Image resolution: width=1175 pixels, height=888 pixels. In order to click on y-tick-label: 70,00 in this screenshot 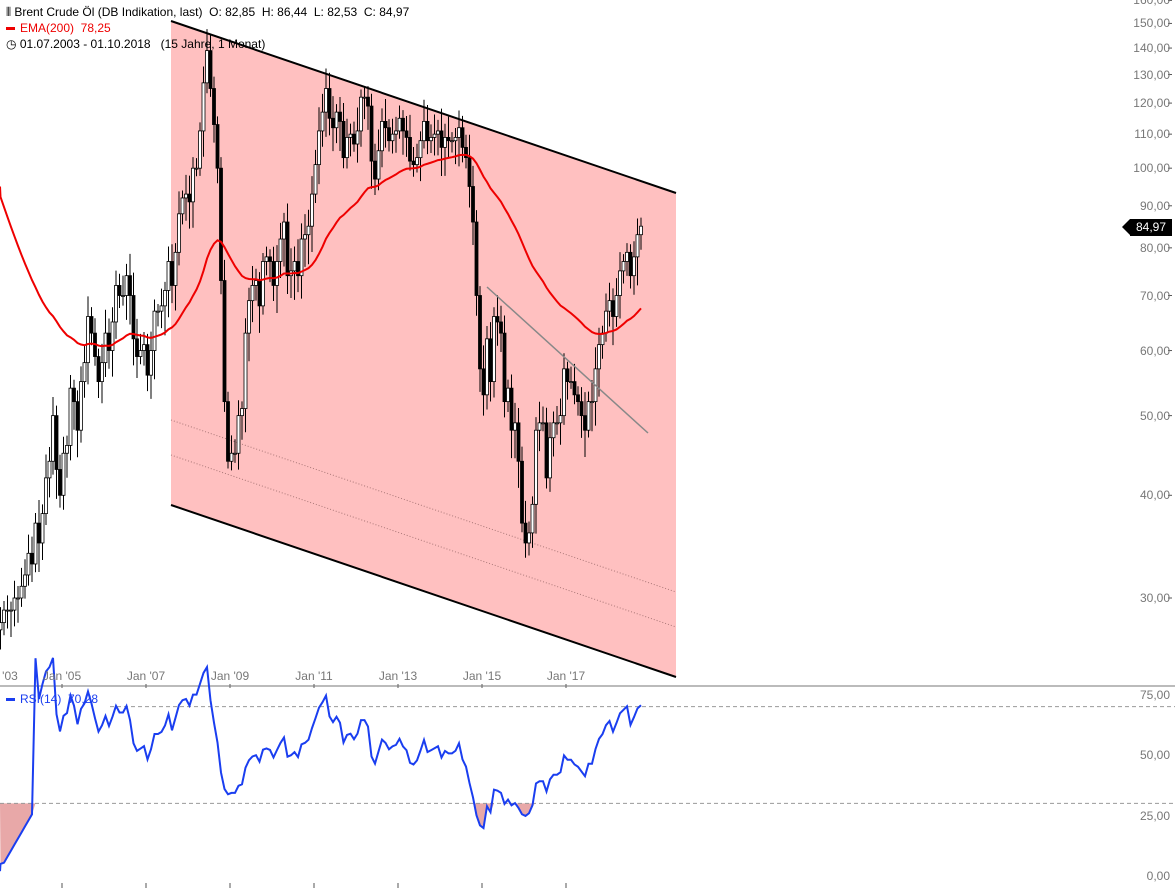, I will do `click(1154, 295)`.